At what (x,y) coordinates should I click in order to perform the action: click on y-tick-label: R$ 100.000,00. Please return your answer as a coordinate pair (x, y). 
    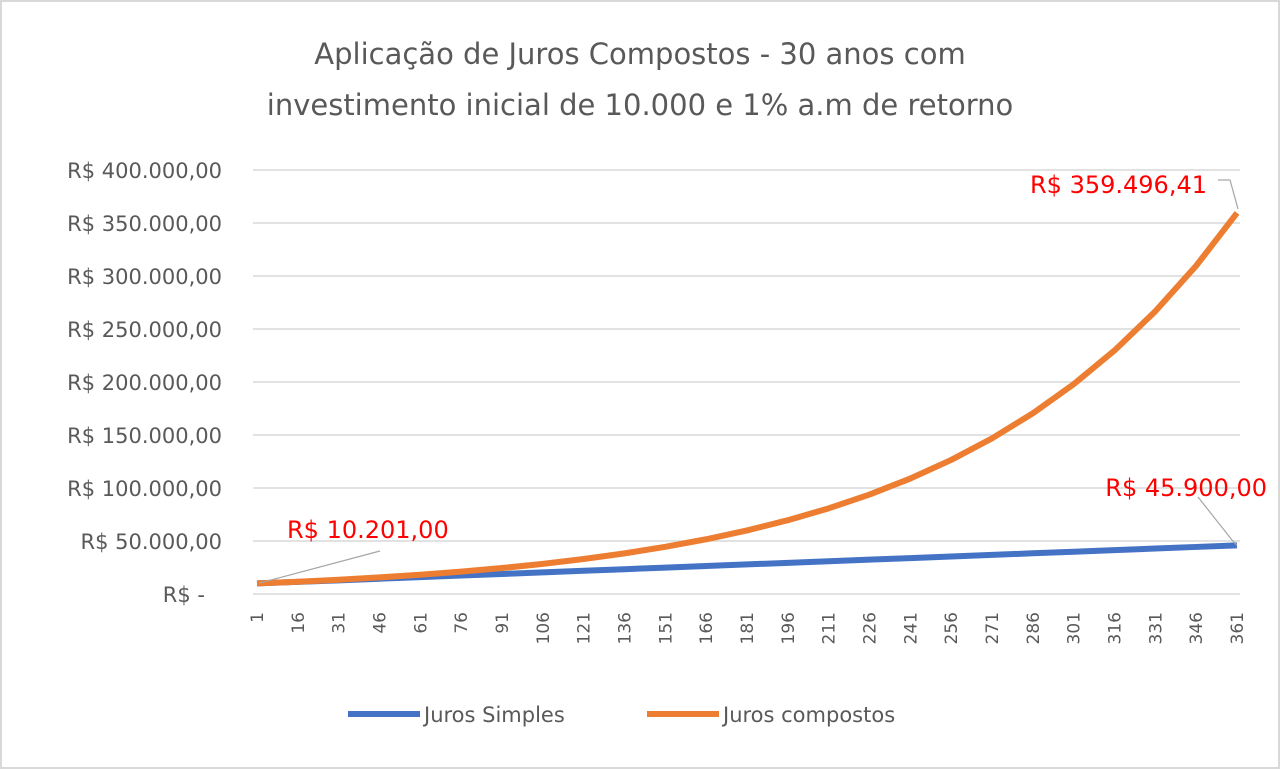
    Looking at the image, I should click on (144, 489).